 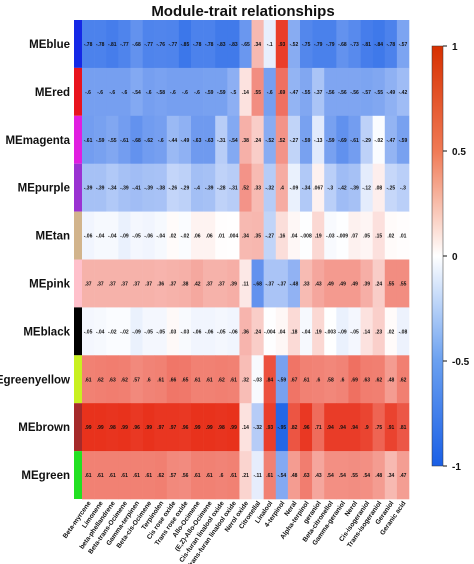 What do you see at coordinates (366, 93) in the screenshot?
I see `cell-value-label: -.57` at bounding box center [366, 93].